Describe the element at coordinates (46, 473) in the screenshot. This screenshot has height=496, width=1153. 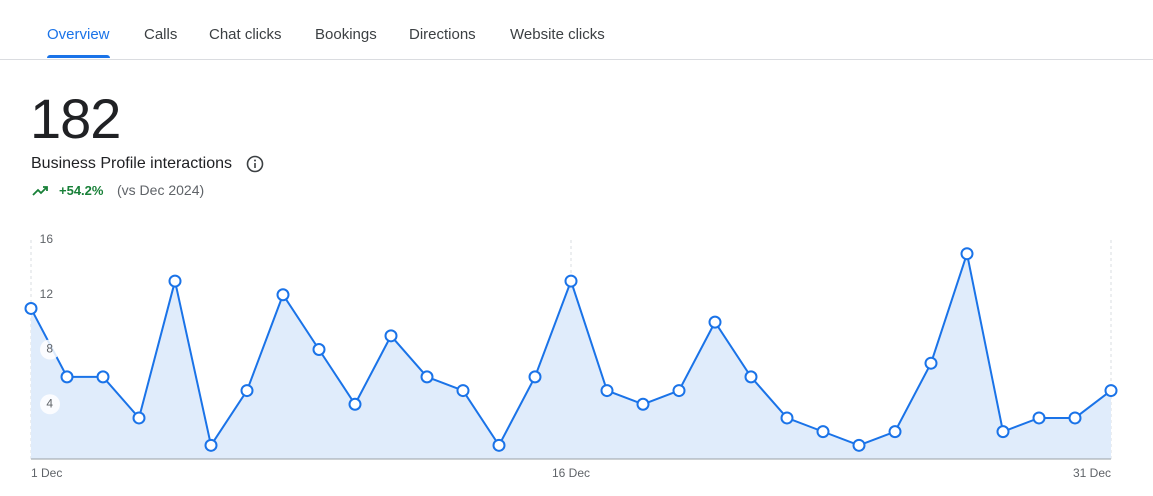
I see `x-tick-label: 1 Dec` at that location.